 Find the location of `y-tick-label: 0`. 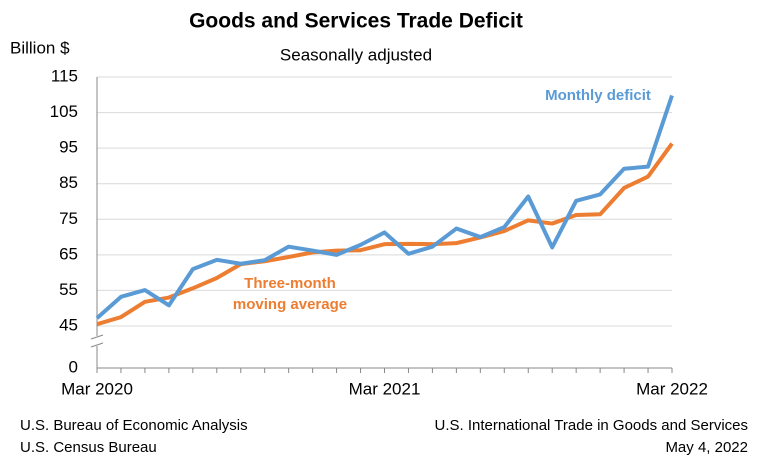

y-tick-label: 0 is located at coordinates (73, 366).